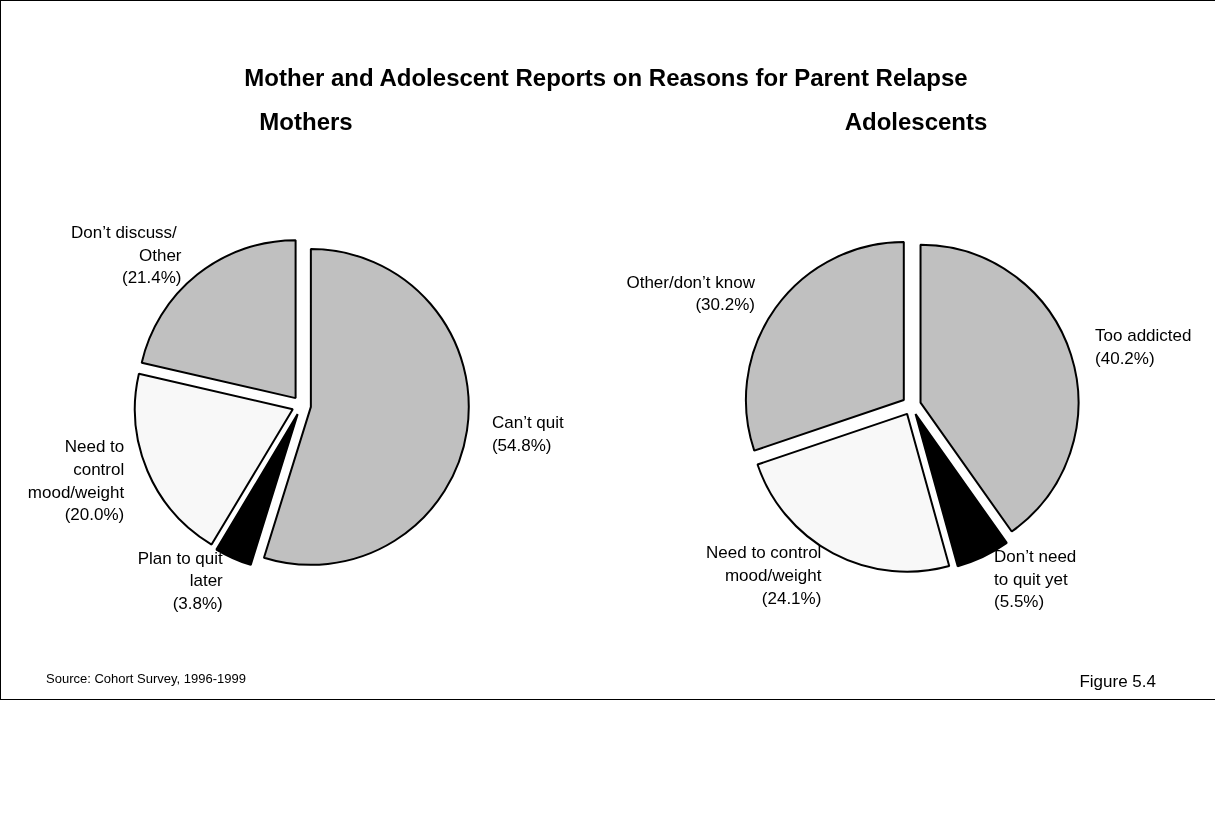 Image resolution: width=1215 pixels, height=820 pixels. What do you see at coordinates (197, 603) in the screenshot?
I see `data-label: (3.8%)` at bounding box center [197, 603].